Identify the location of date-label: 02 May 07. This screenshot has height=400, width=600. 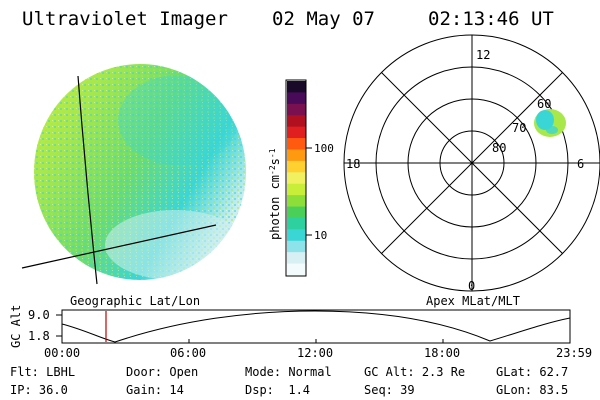
(323, 19).